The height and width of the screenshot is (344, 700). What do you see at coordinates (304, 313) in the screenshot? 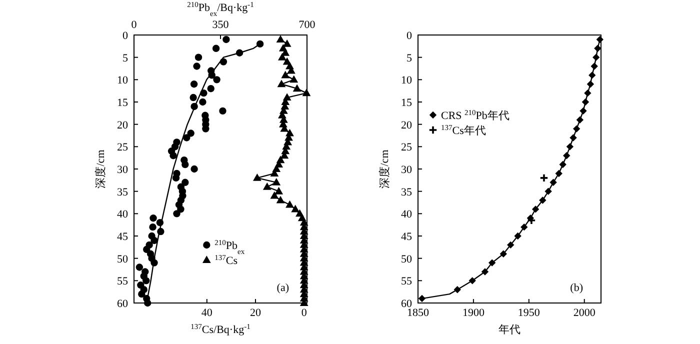
I see `x-tick-label: 0` at bounding box center [304, 313].